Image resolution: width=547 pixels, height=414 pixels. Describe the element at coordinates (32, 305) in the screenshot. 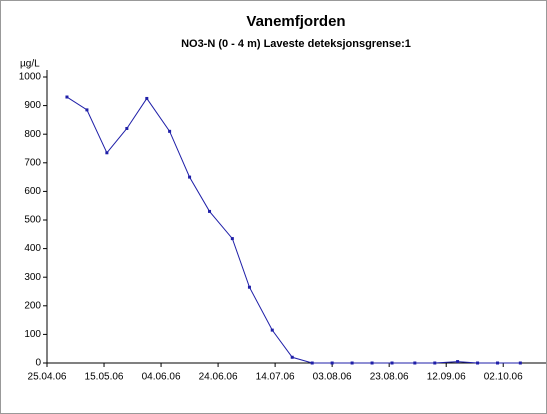

I see `y-tick-label: 200` at that location.